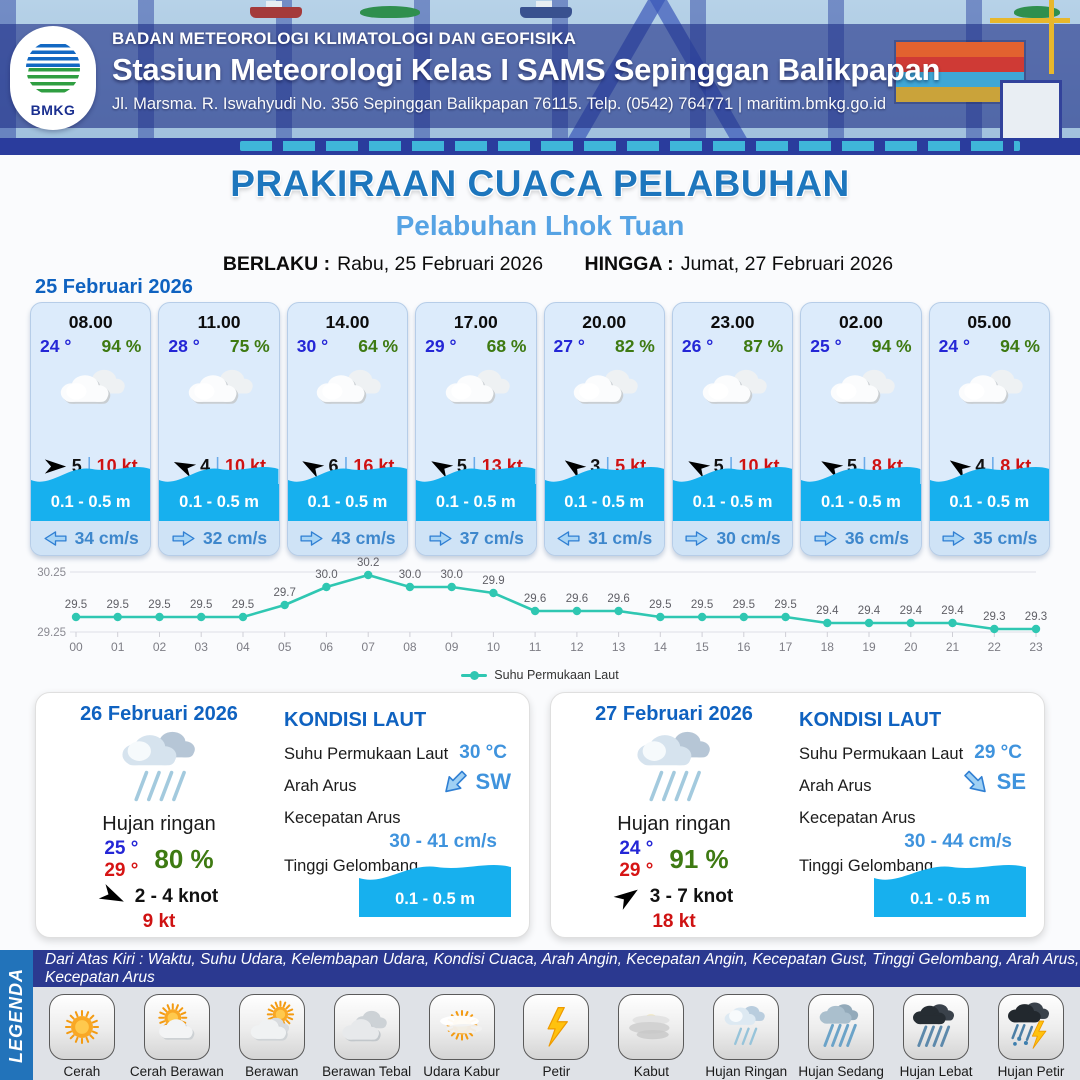  I want to click on current-direction-value: SE, so click(1011, 781).